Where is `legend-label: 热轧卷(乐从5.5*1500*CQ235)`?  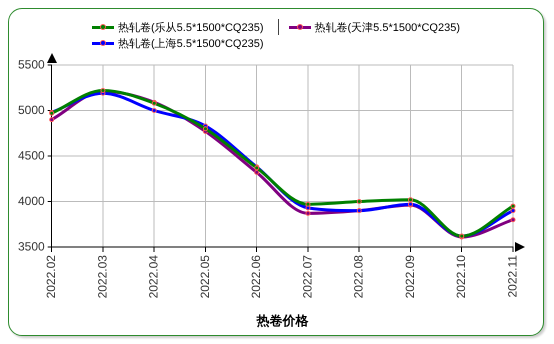
legend-label: 热轧卷(乐从5.5*1500*CQ235) is located at coordinates (191, 27).